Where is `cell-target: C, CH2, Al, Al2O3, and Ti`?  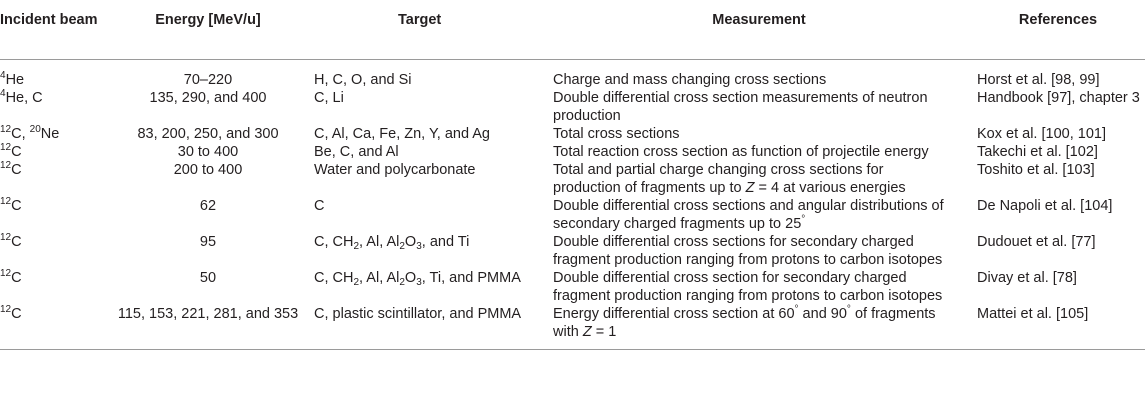
cell-target: C, CH2, Al, Al2O3, and Ti is located at coordinates (392, 242).